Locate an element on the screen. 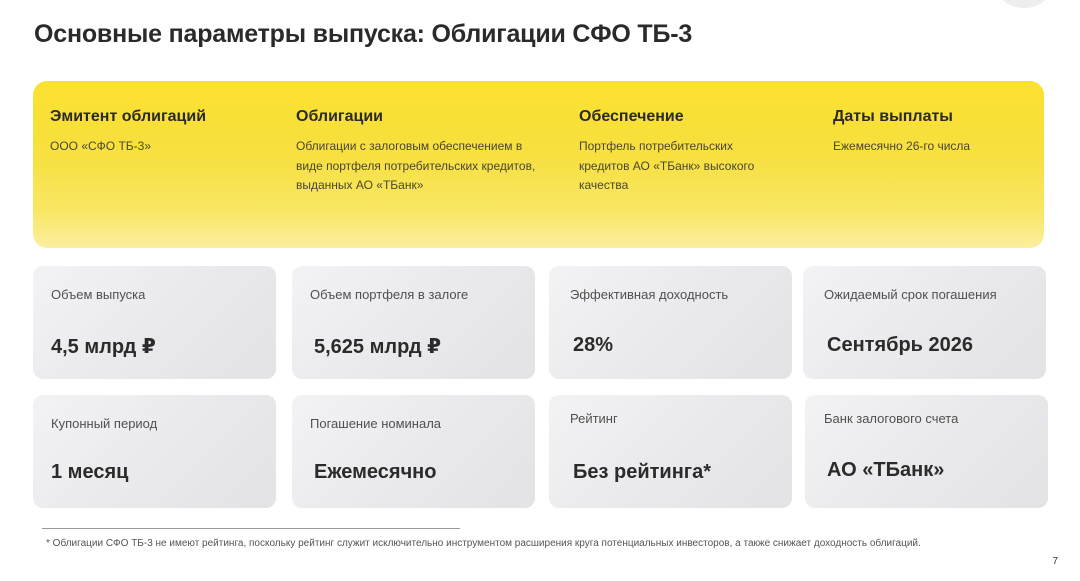  corner-decoration is located at coordinates (1024, 4).